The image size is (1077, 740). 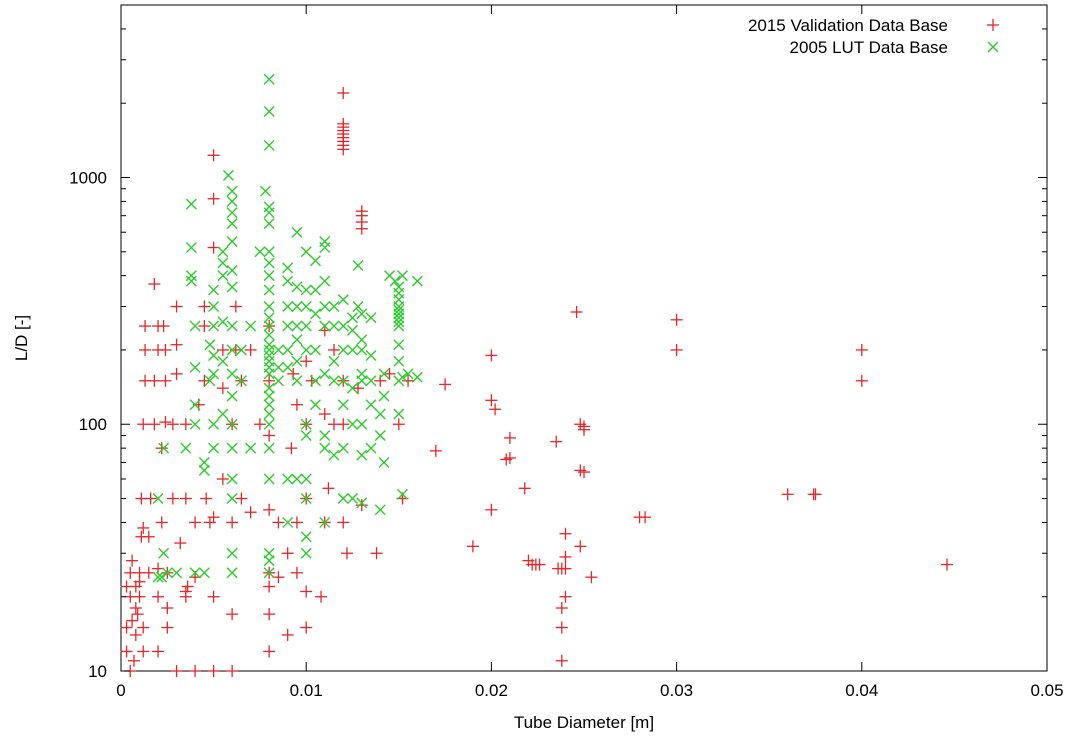 I want to click on y-axis-label: L/D [-], so click(x=21, y=338).